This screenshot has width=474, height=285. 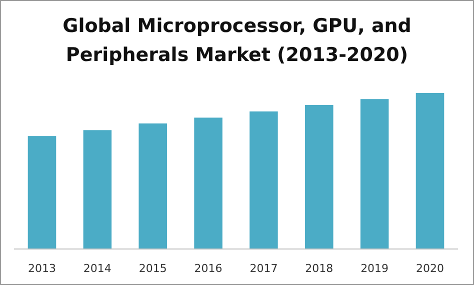 What do you see at coordinates (430, 268) in the screenshot?
I see `x-tick-label: 2020` at bounding box center [430, 268].